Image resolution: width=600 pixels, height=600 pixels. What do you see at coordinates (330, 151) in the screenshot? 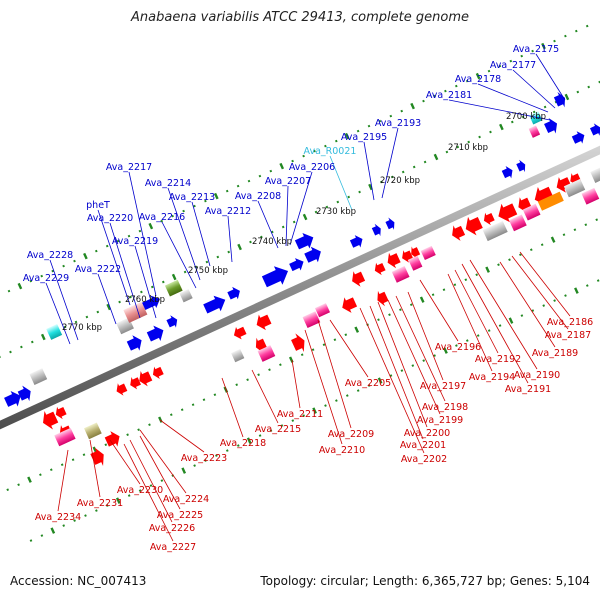
I see `forward-gene-label: Ava_R0021` at bounding box center [330, 151].